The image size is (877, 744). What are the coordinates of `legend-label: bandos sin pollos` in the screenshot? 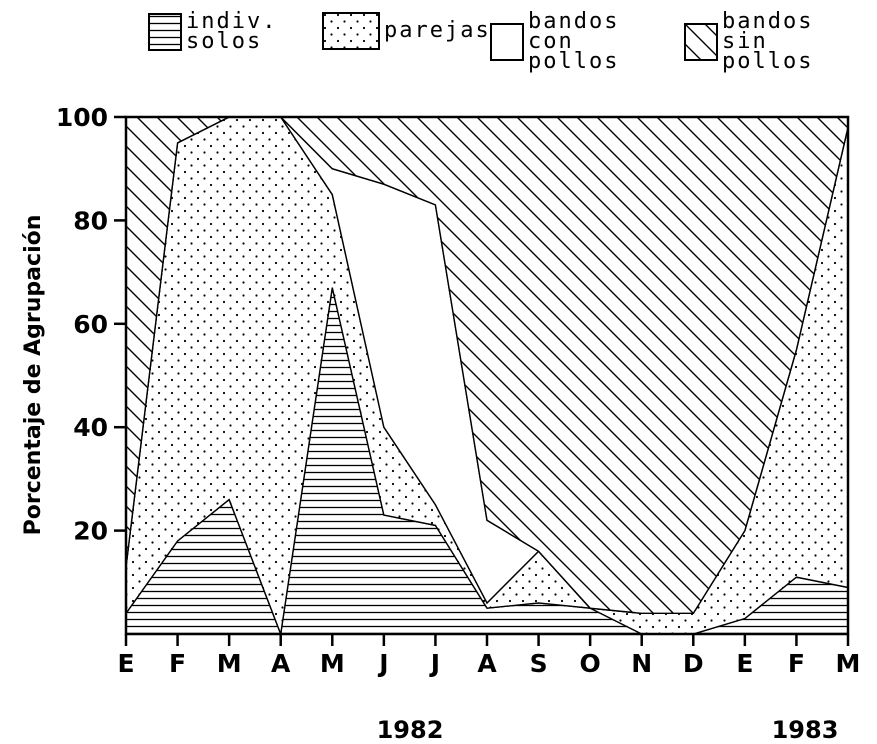 It's located at (768, 41).